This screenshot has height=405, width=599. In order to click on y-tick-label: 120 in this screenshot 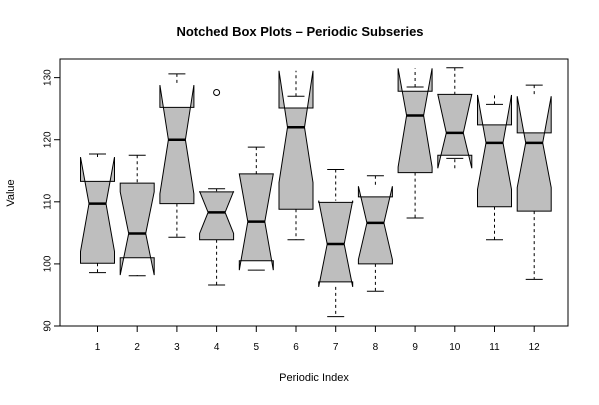, I will do `click(48, 139)`.